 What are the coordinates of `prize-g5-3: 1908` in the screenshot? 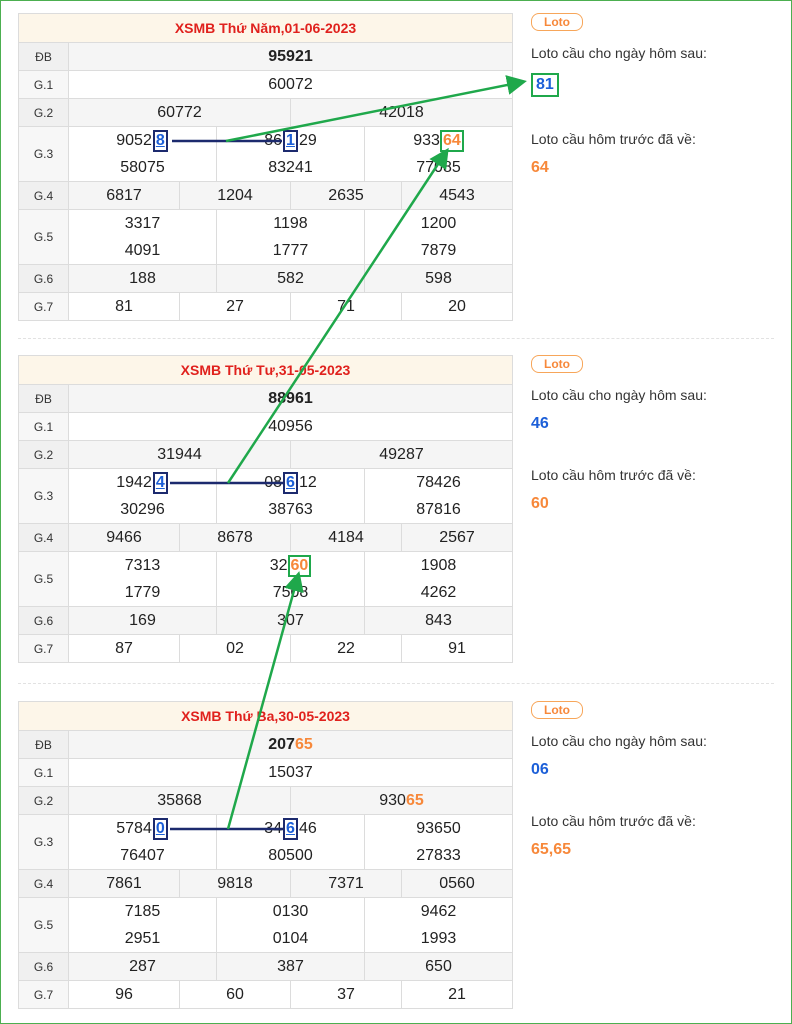 It's located at (438, 565).